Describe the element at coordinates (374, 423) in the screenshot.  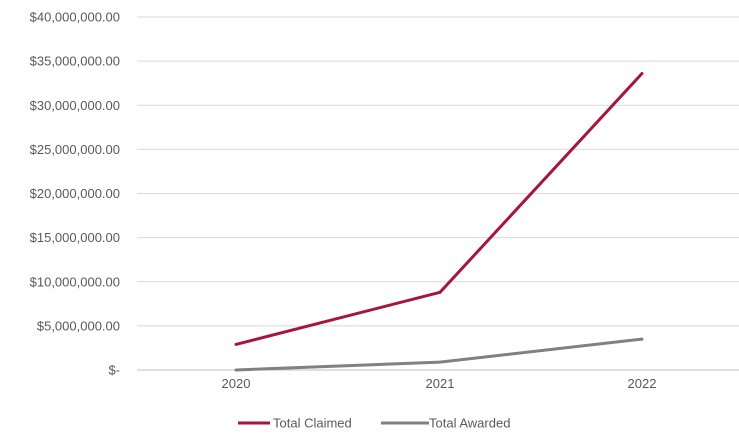
I see `legend: Total Claimed Total Awarded` at that location.